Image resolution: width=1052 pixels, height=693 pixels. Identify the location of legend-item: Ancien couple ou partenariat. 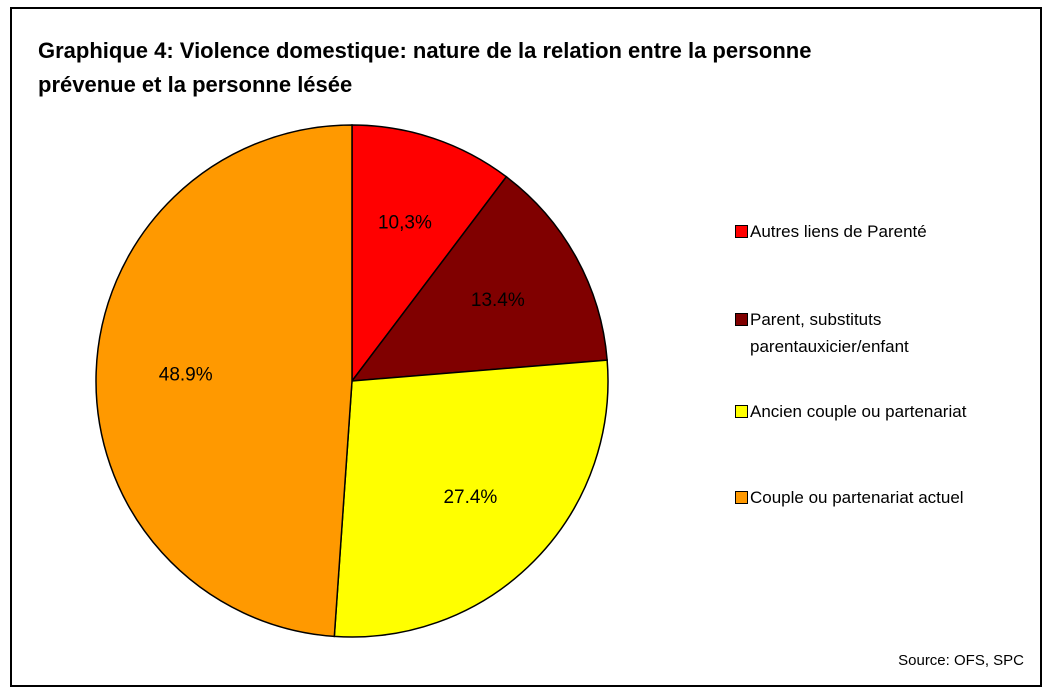
(885, 411).